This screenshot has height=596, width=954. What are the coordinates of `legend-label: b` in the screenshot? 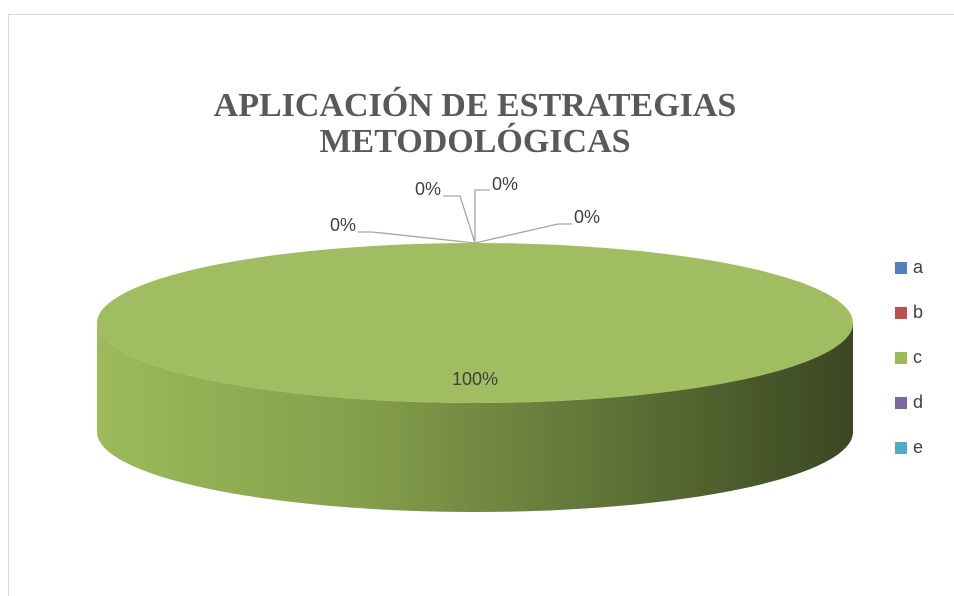 It's located at (918, 312).